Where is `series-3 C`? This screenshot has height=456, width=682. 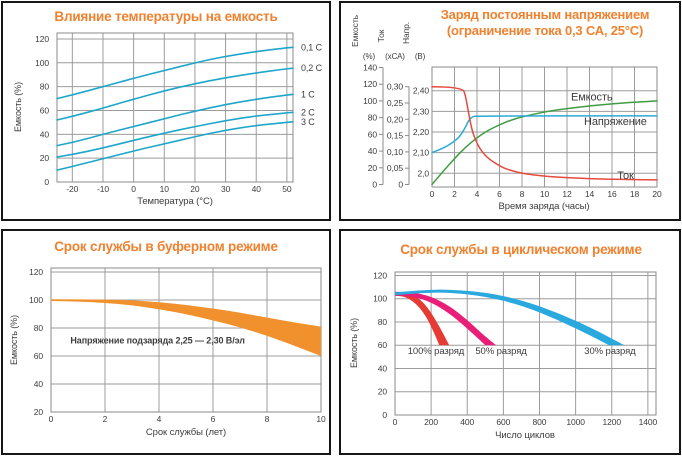
series-3 C is located at coordinates (175, 146).